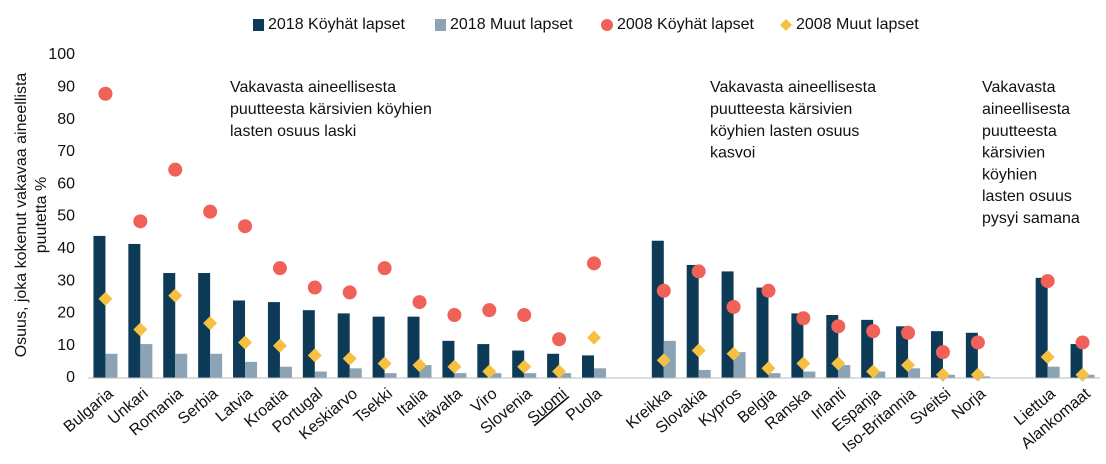 Image resolution: width=1106 pixels, height=464 pixels. Describe the element at coordinates (511, 24) in the screenshot. I see `legend-label: 2018 Muut lapset` at that location.